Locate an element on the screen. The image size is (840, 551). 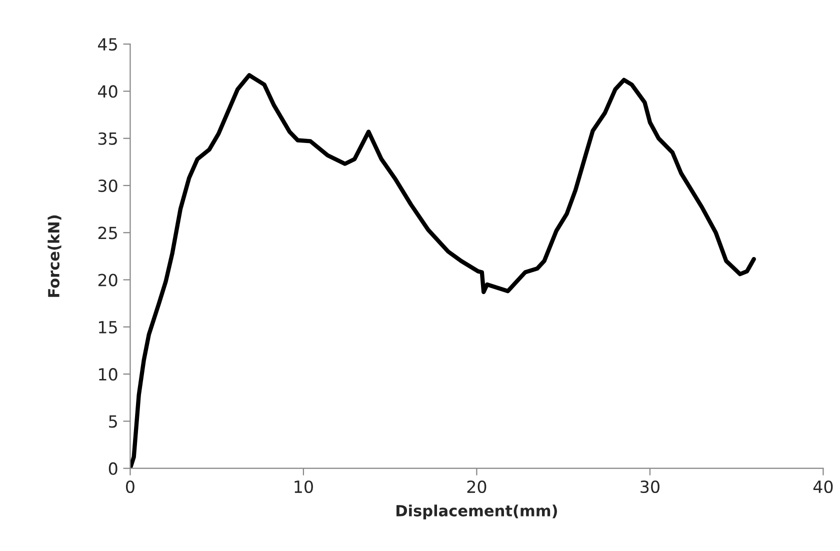
y-tick-label: 5 is located at coordinates (113, 421).